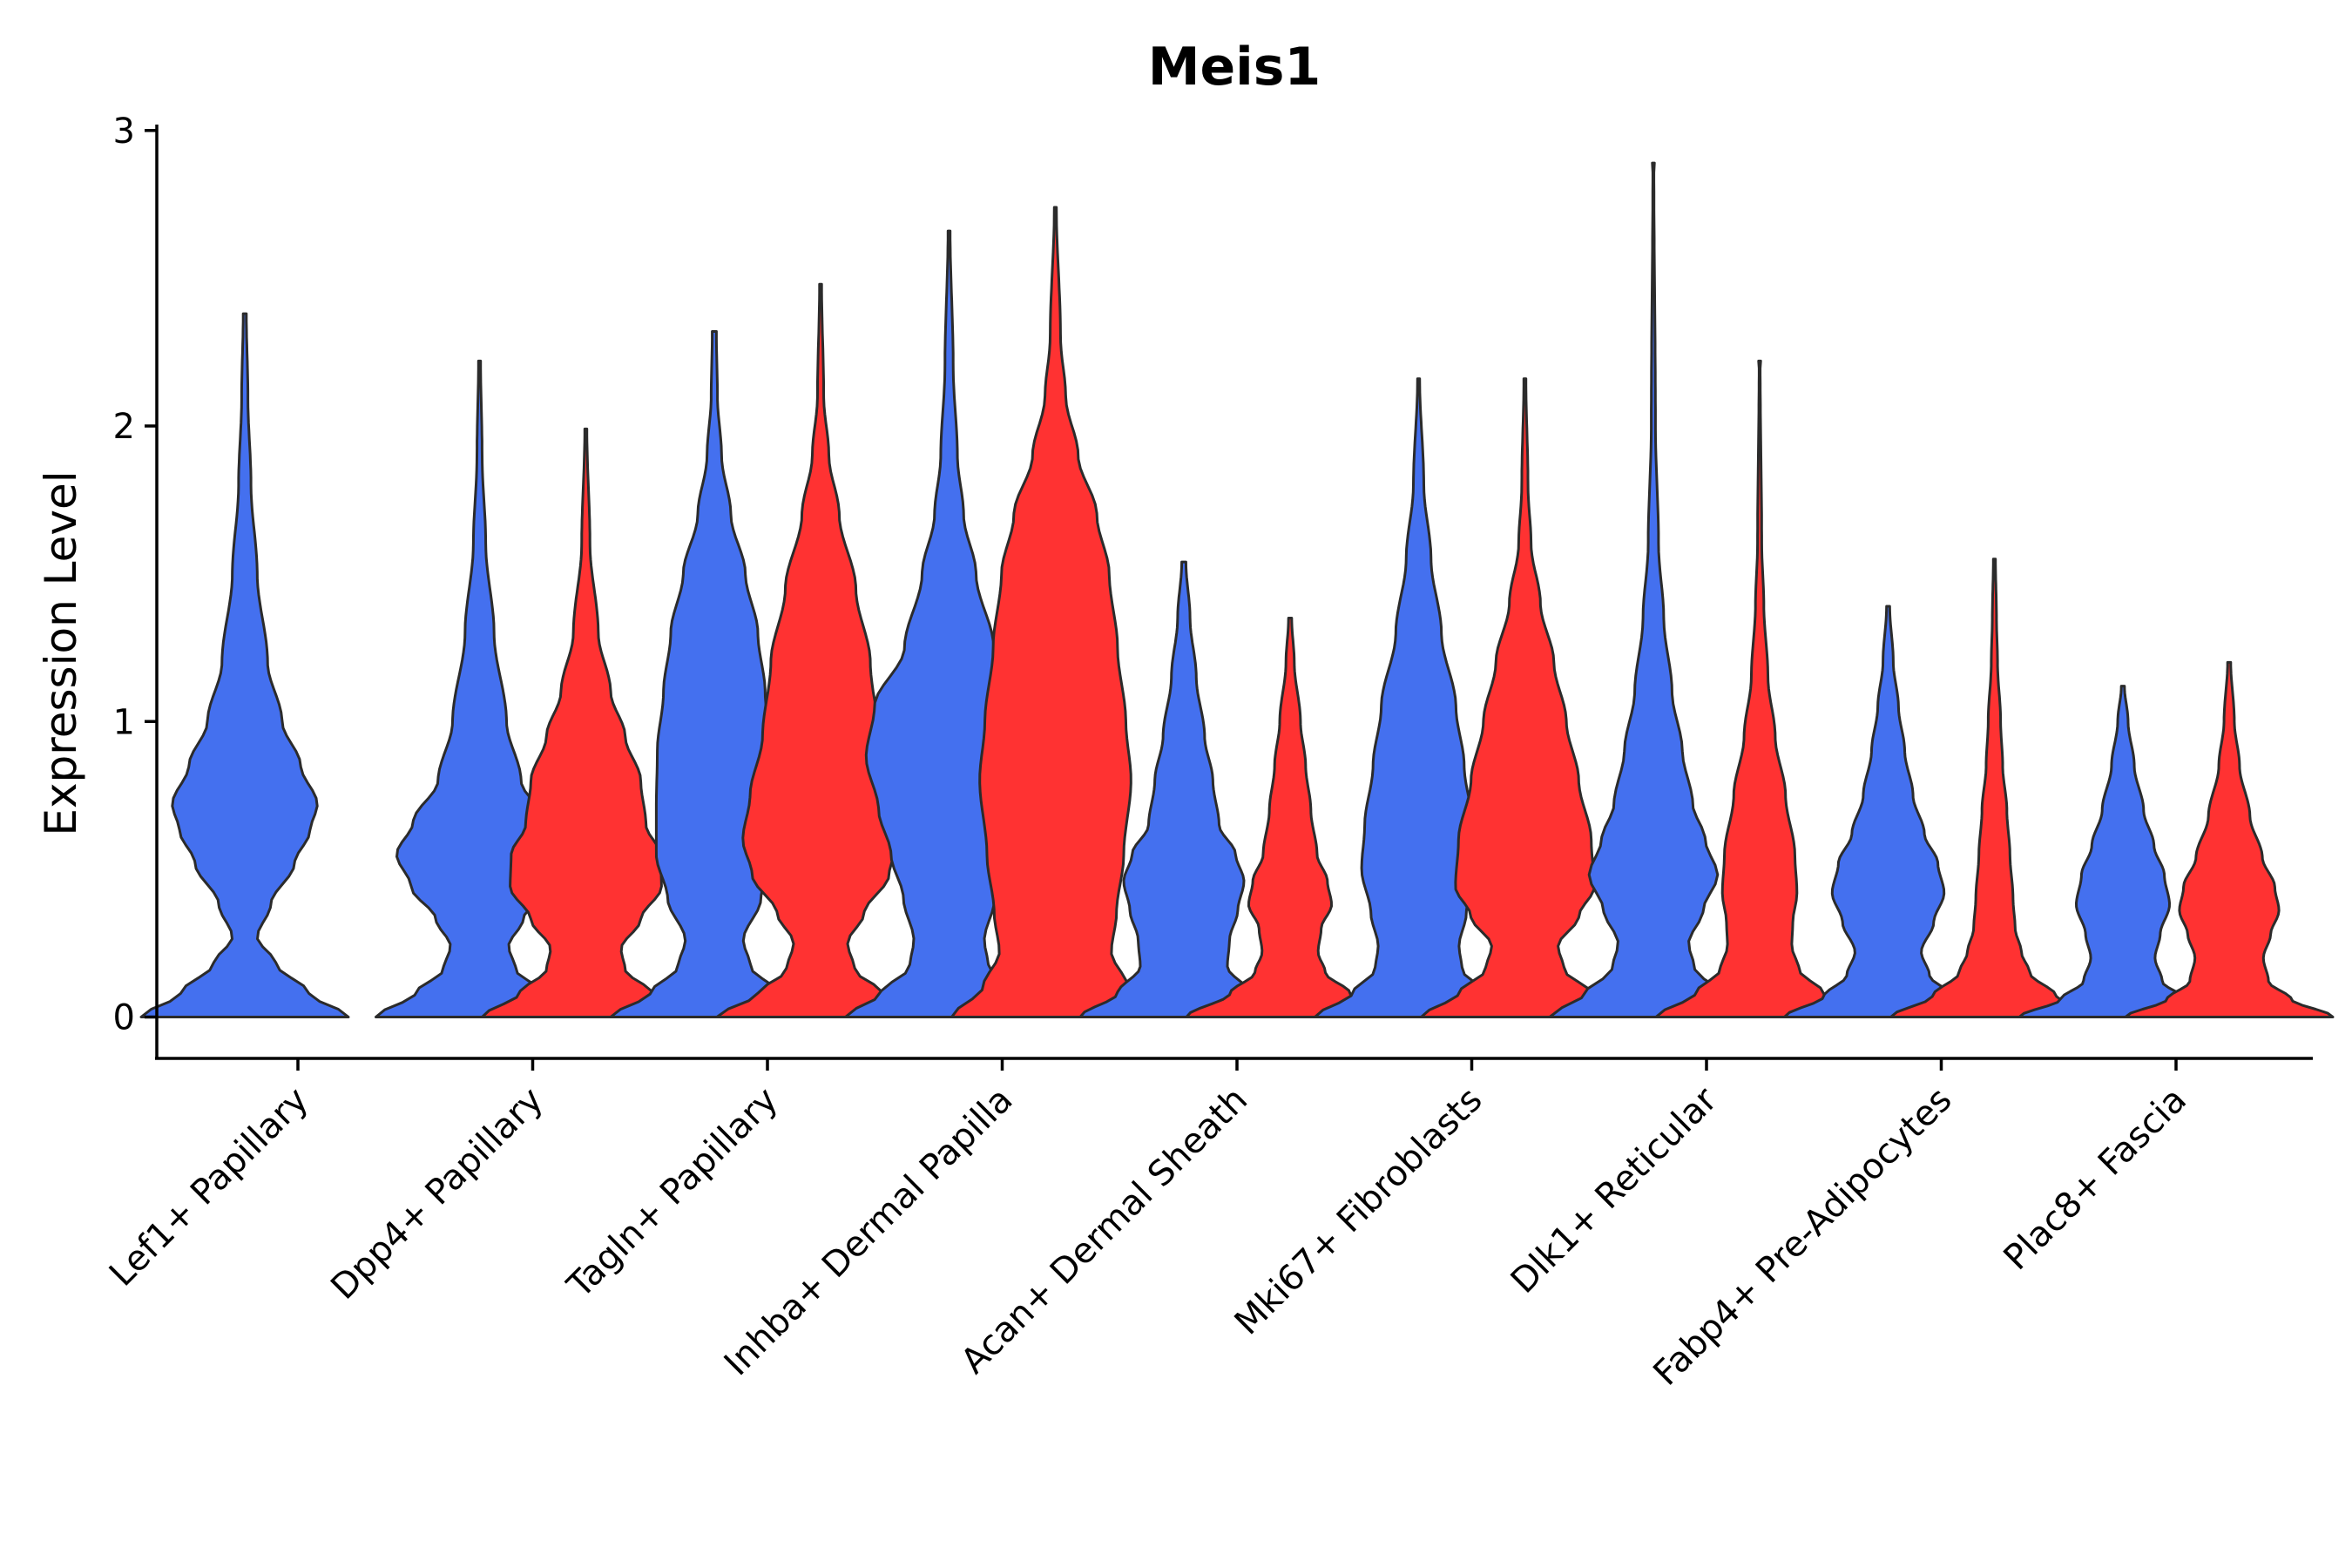  I want to click on x-tick-label: Lef1+ Papillary, so click(209, 1187).